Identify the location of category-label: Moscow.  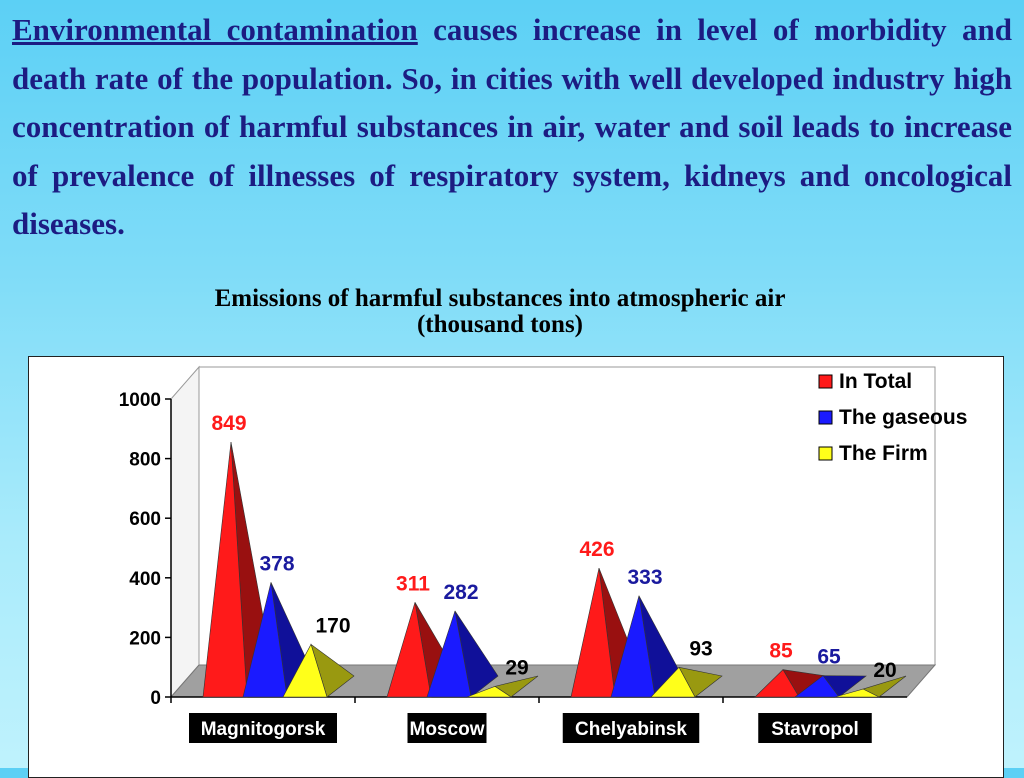
(447, 729).